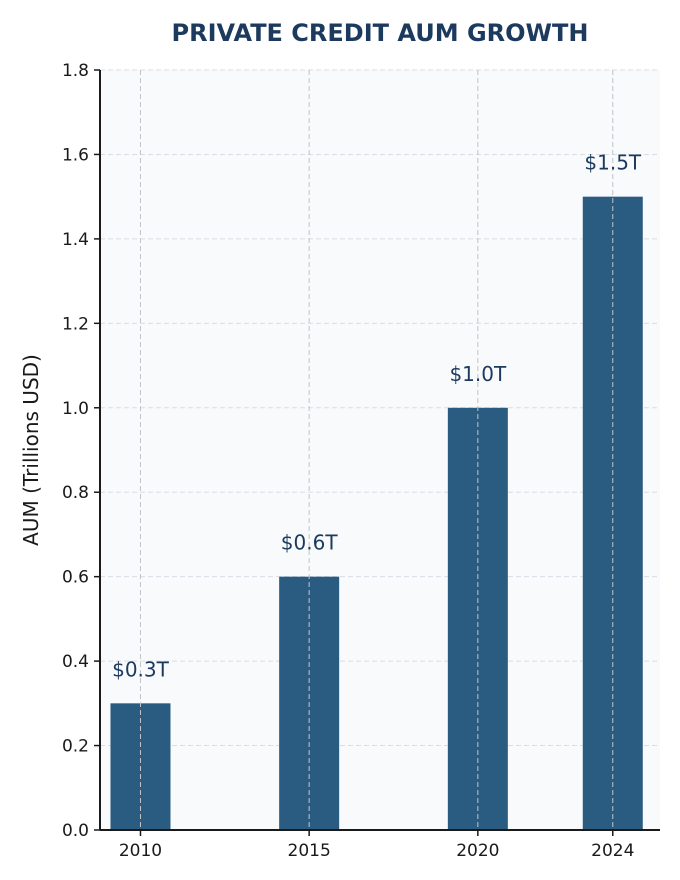 This screenshot has width=680, height=880. I want to click on data-label: $0.3T, so click(141, 669).